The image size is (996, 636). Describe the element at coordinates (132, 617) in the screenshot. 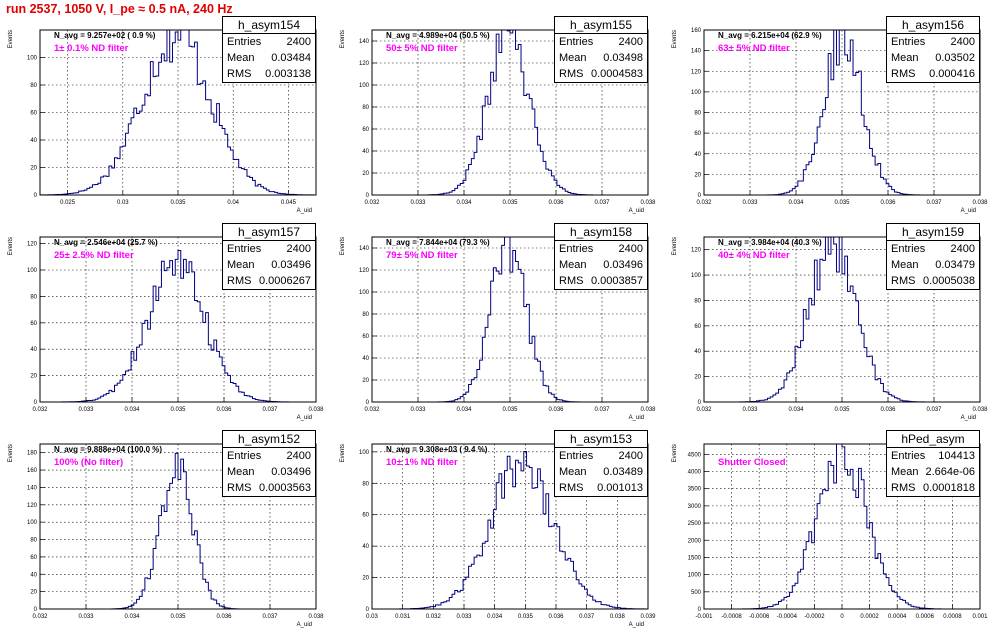

I see `x-tick-label: 0.034` at that location.